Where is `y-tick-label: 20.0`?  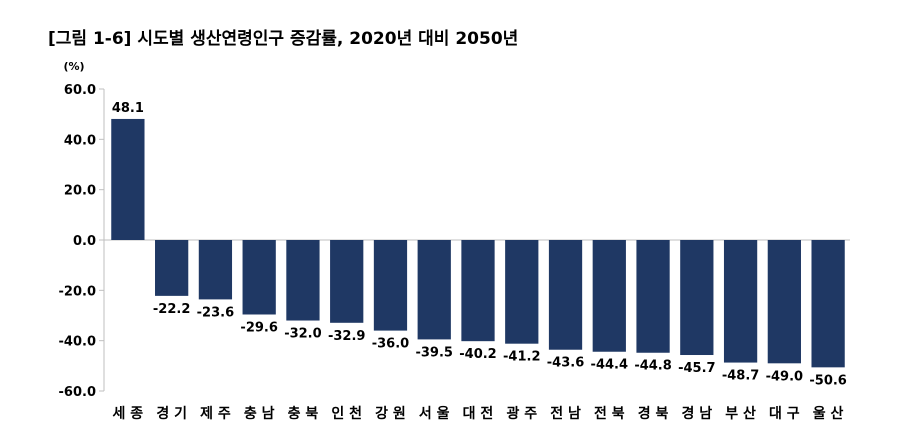 y-tick-label: 20.0 is located at coordinates (80, 191).